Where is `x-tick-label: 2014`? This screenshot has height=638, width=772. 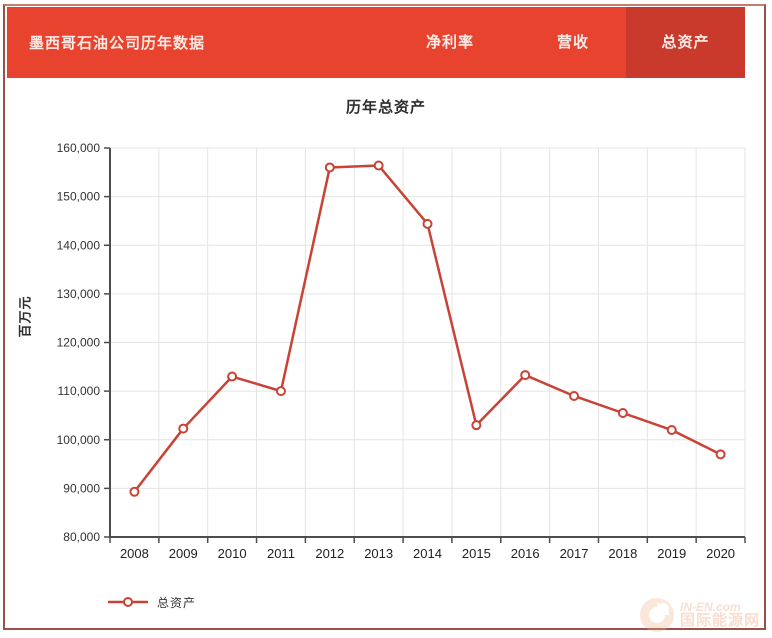
x-tick-label: 2014 is located at coordinates (427, 553).